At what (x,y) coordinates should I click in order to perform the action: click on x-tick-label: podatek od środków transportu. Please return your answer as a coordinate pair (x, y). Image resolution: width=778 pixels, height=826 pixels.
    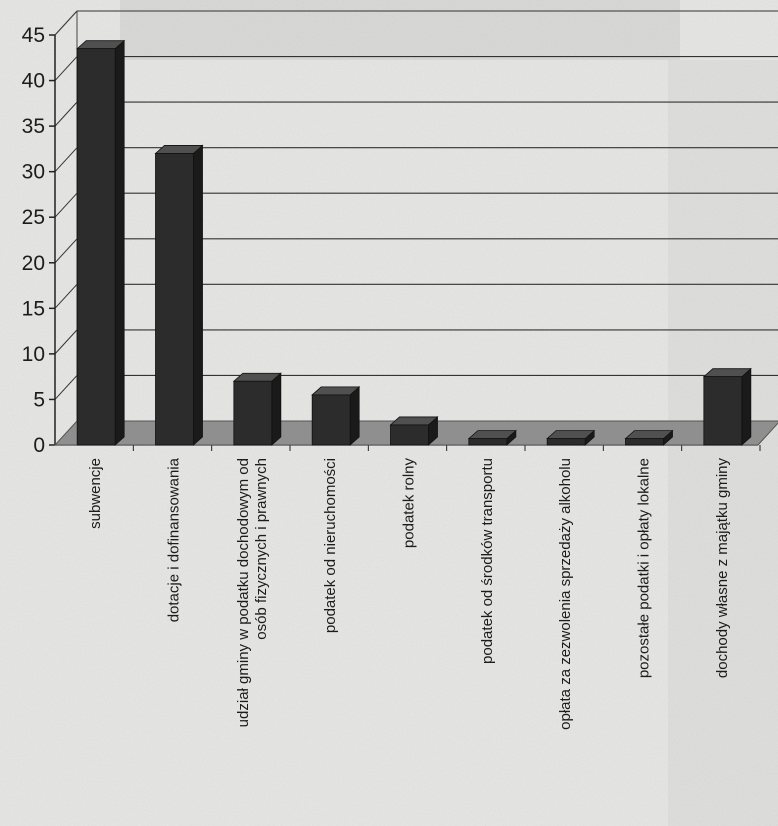
    Looking at the image, I should click on (487, 561).